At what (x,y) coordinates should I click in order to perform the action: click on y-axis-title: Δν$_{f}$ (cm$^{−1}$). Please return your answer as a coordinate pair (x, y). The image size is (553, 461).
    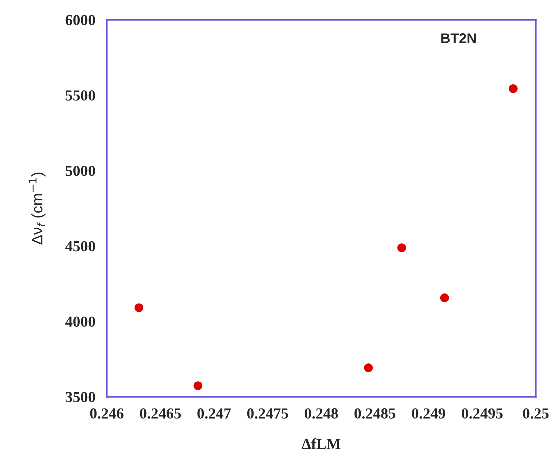
    Looking at the image, I should click on (37, 208).